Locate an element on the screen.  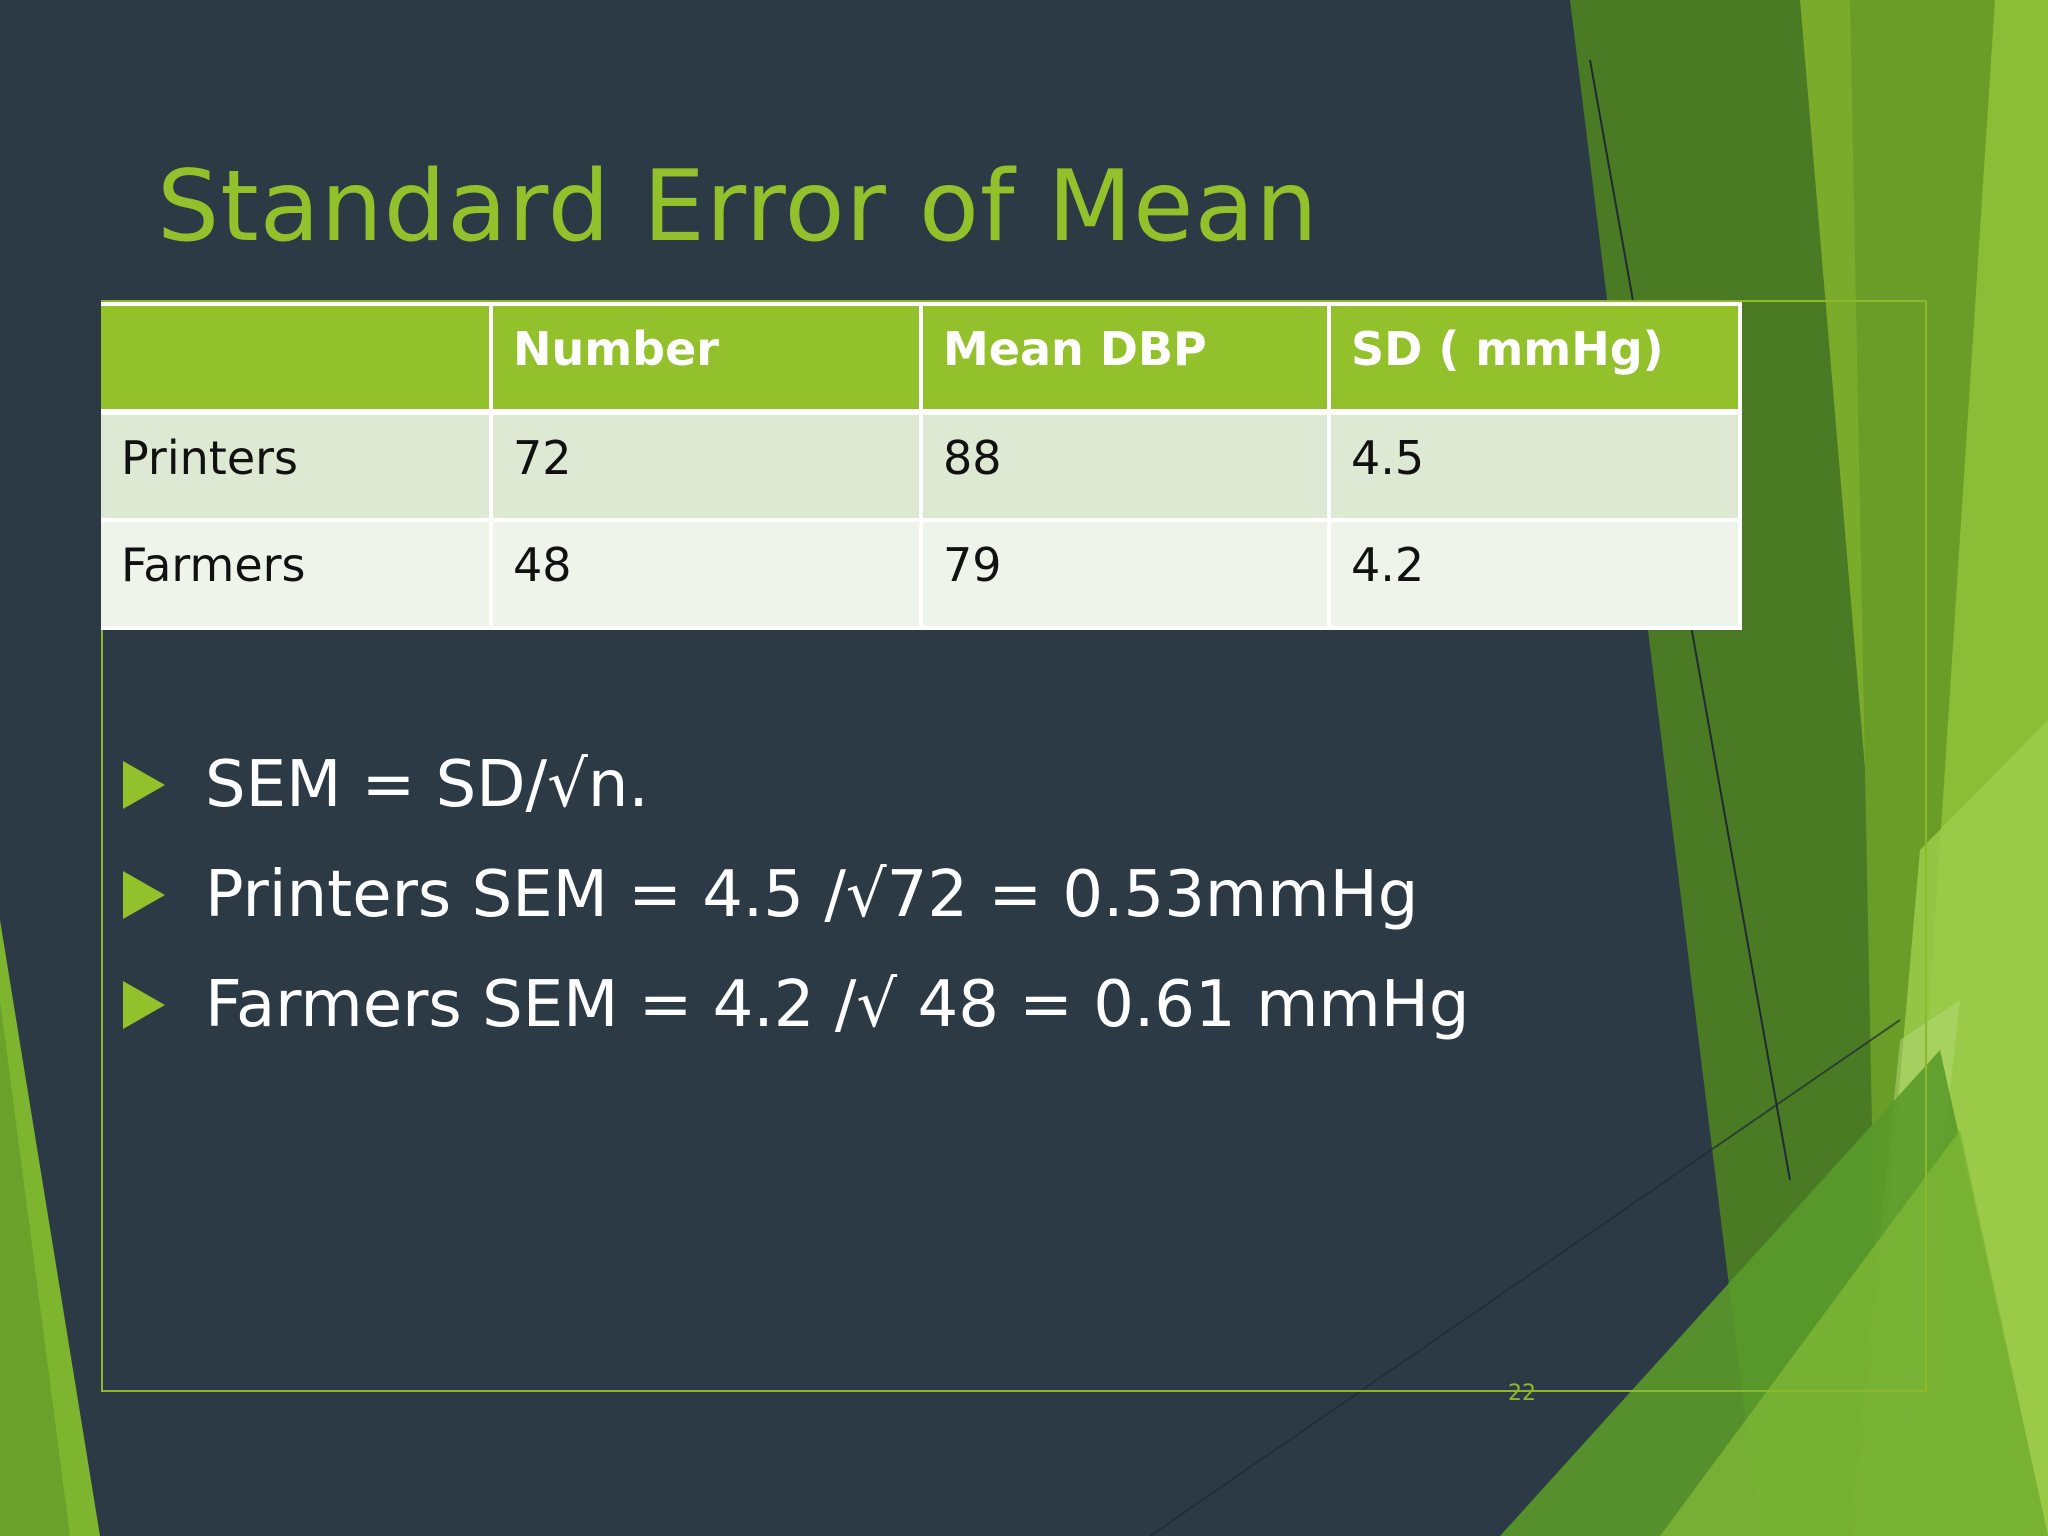
list-item: Farmers SEM = 4.2 /√ 48 = 0.61 mmHg is located at coordinates (796, 1005).